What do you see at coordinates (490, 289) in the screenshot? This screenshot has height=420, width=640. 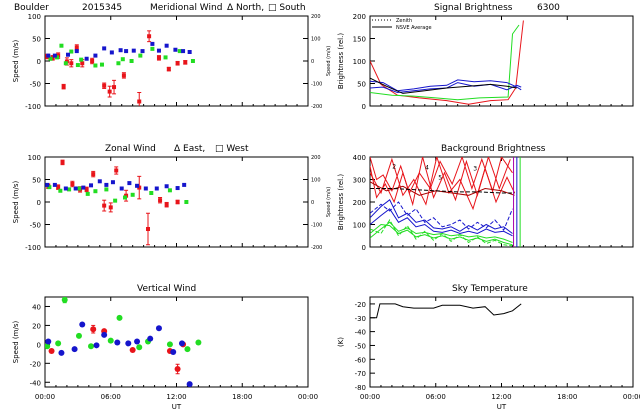 I see `sky-title: Sky Temperature` at bounding box center [490, 289].